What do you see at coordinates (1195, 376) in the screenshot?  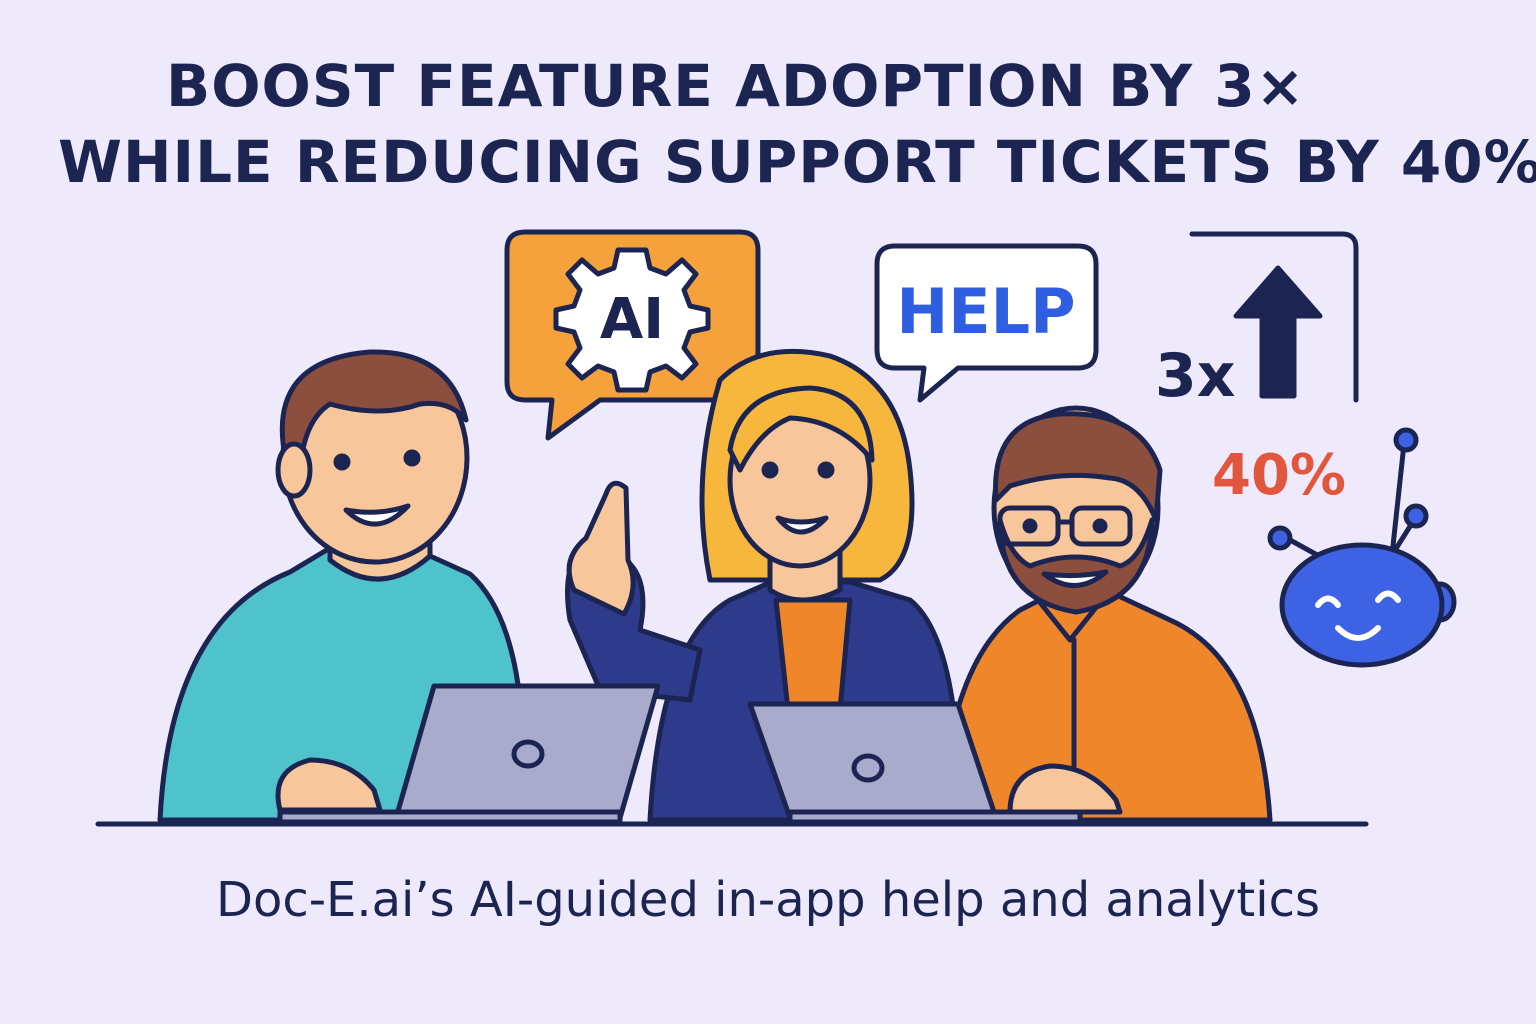 I see `multiplier-stat: 3x` at bounding box center [1195, 376].